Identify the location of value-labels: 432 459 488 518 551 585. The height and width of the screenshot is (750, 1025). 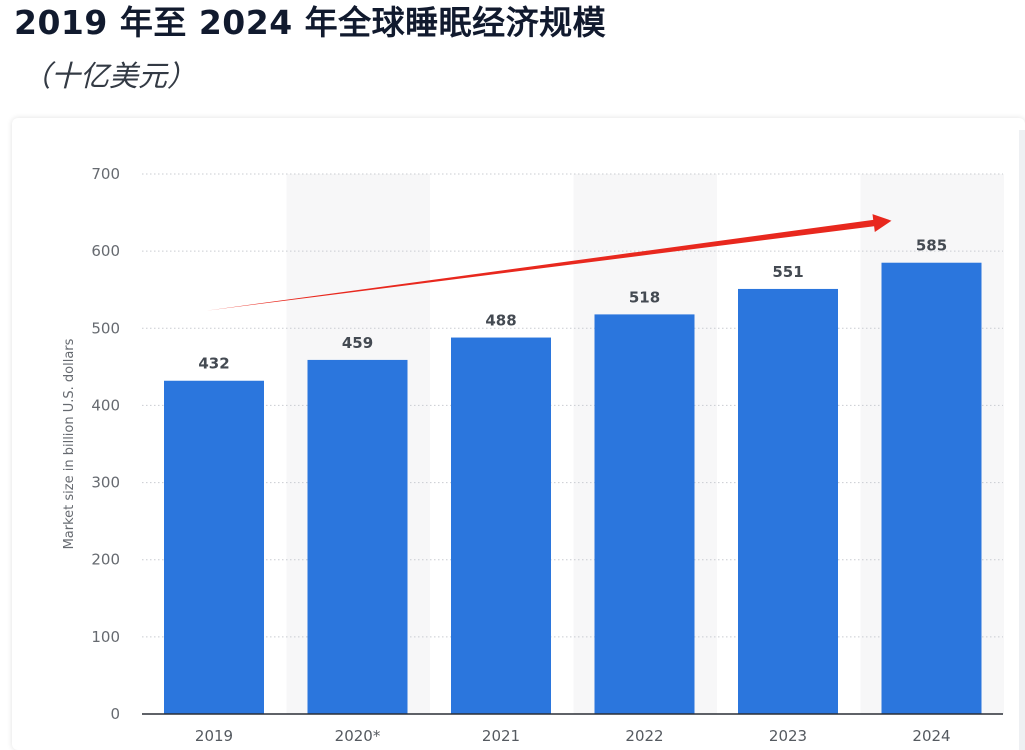
(572, 305).